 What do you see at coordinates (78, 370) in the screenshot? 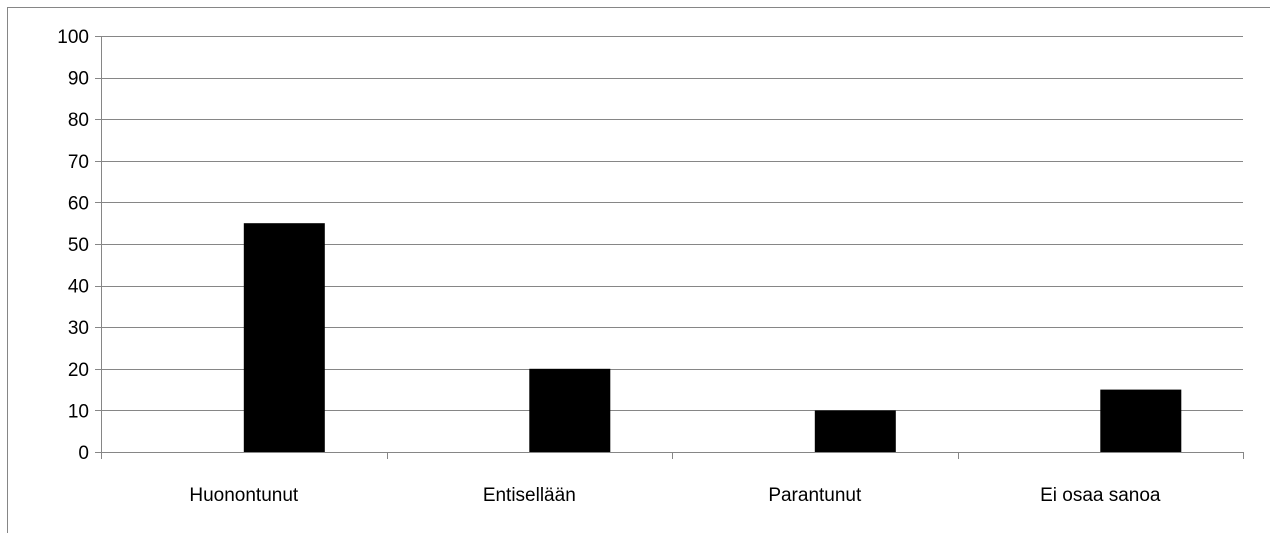
I see `y-tick-label: 20` at bounding box center [78, 370].